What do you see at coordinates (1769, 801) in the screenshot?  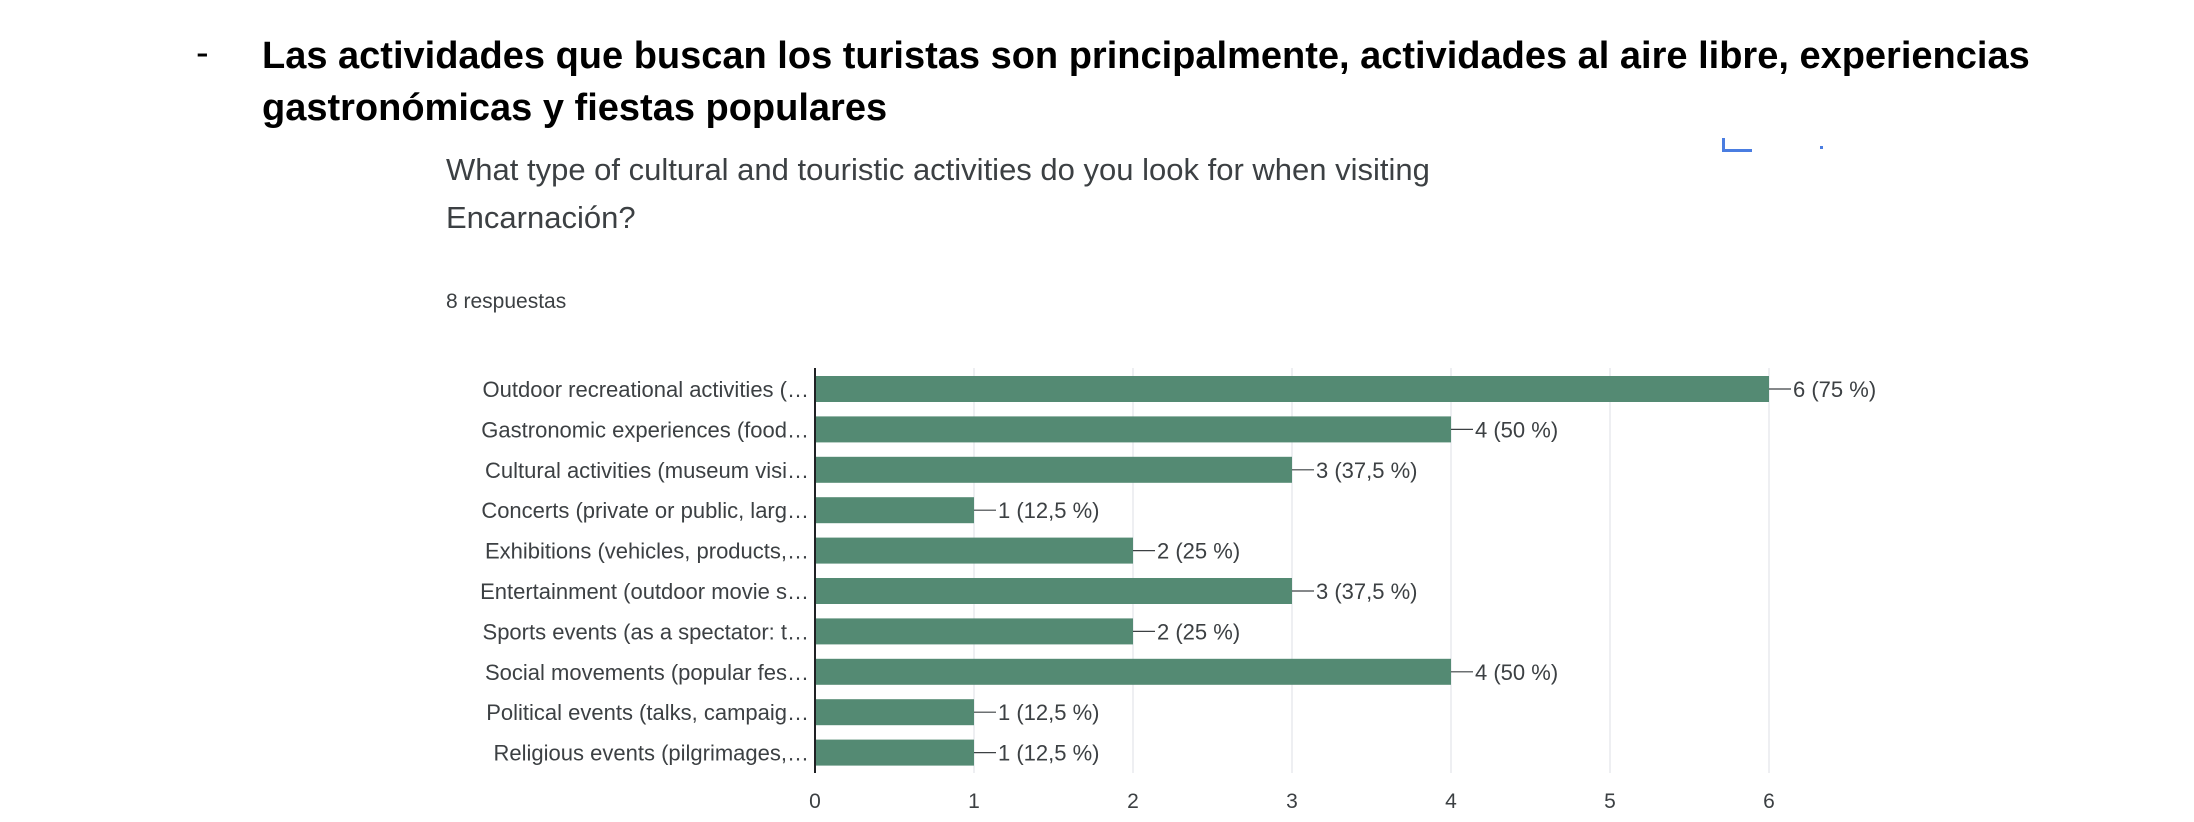 I see `x-tick-label: 6` at bounding box center [1769, 801].